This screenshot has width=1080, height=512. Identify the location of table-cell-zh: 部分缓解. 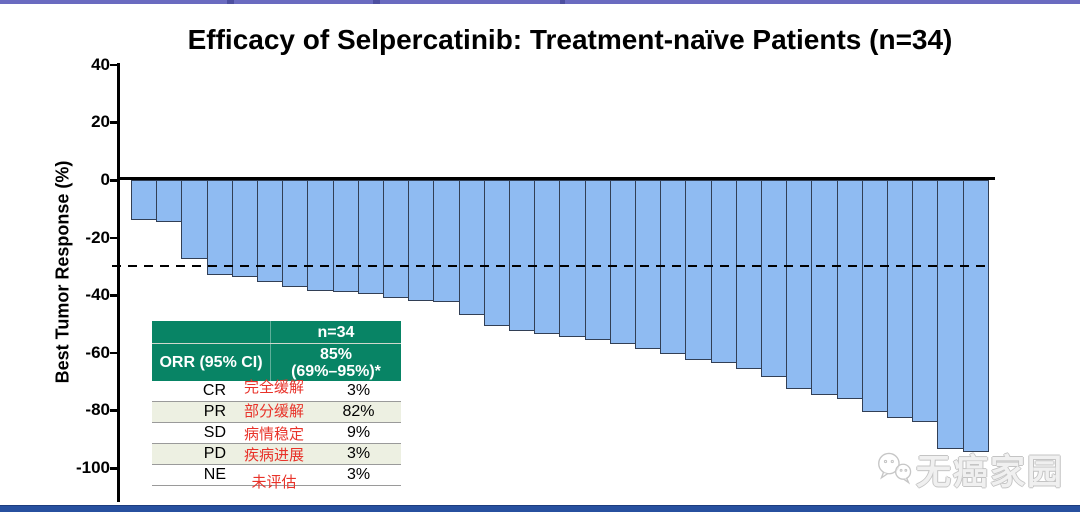
(273, 411).